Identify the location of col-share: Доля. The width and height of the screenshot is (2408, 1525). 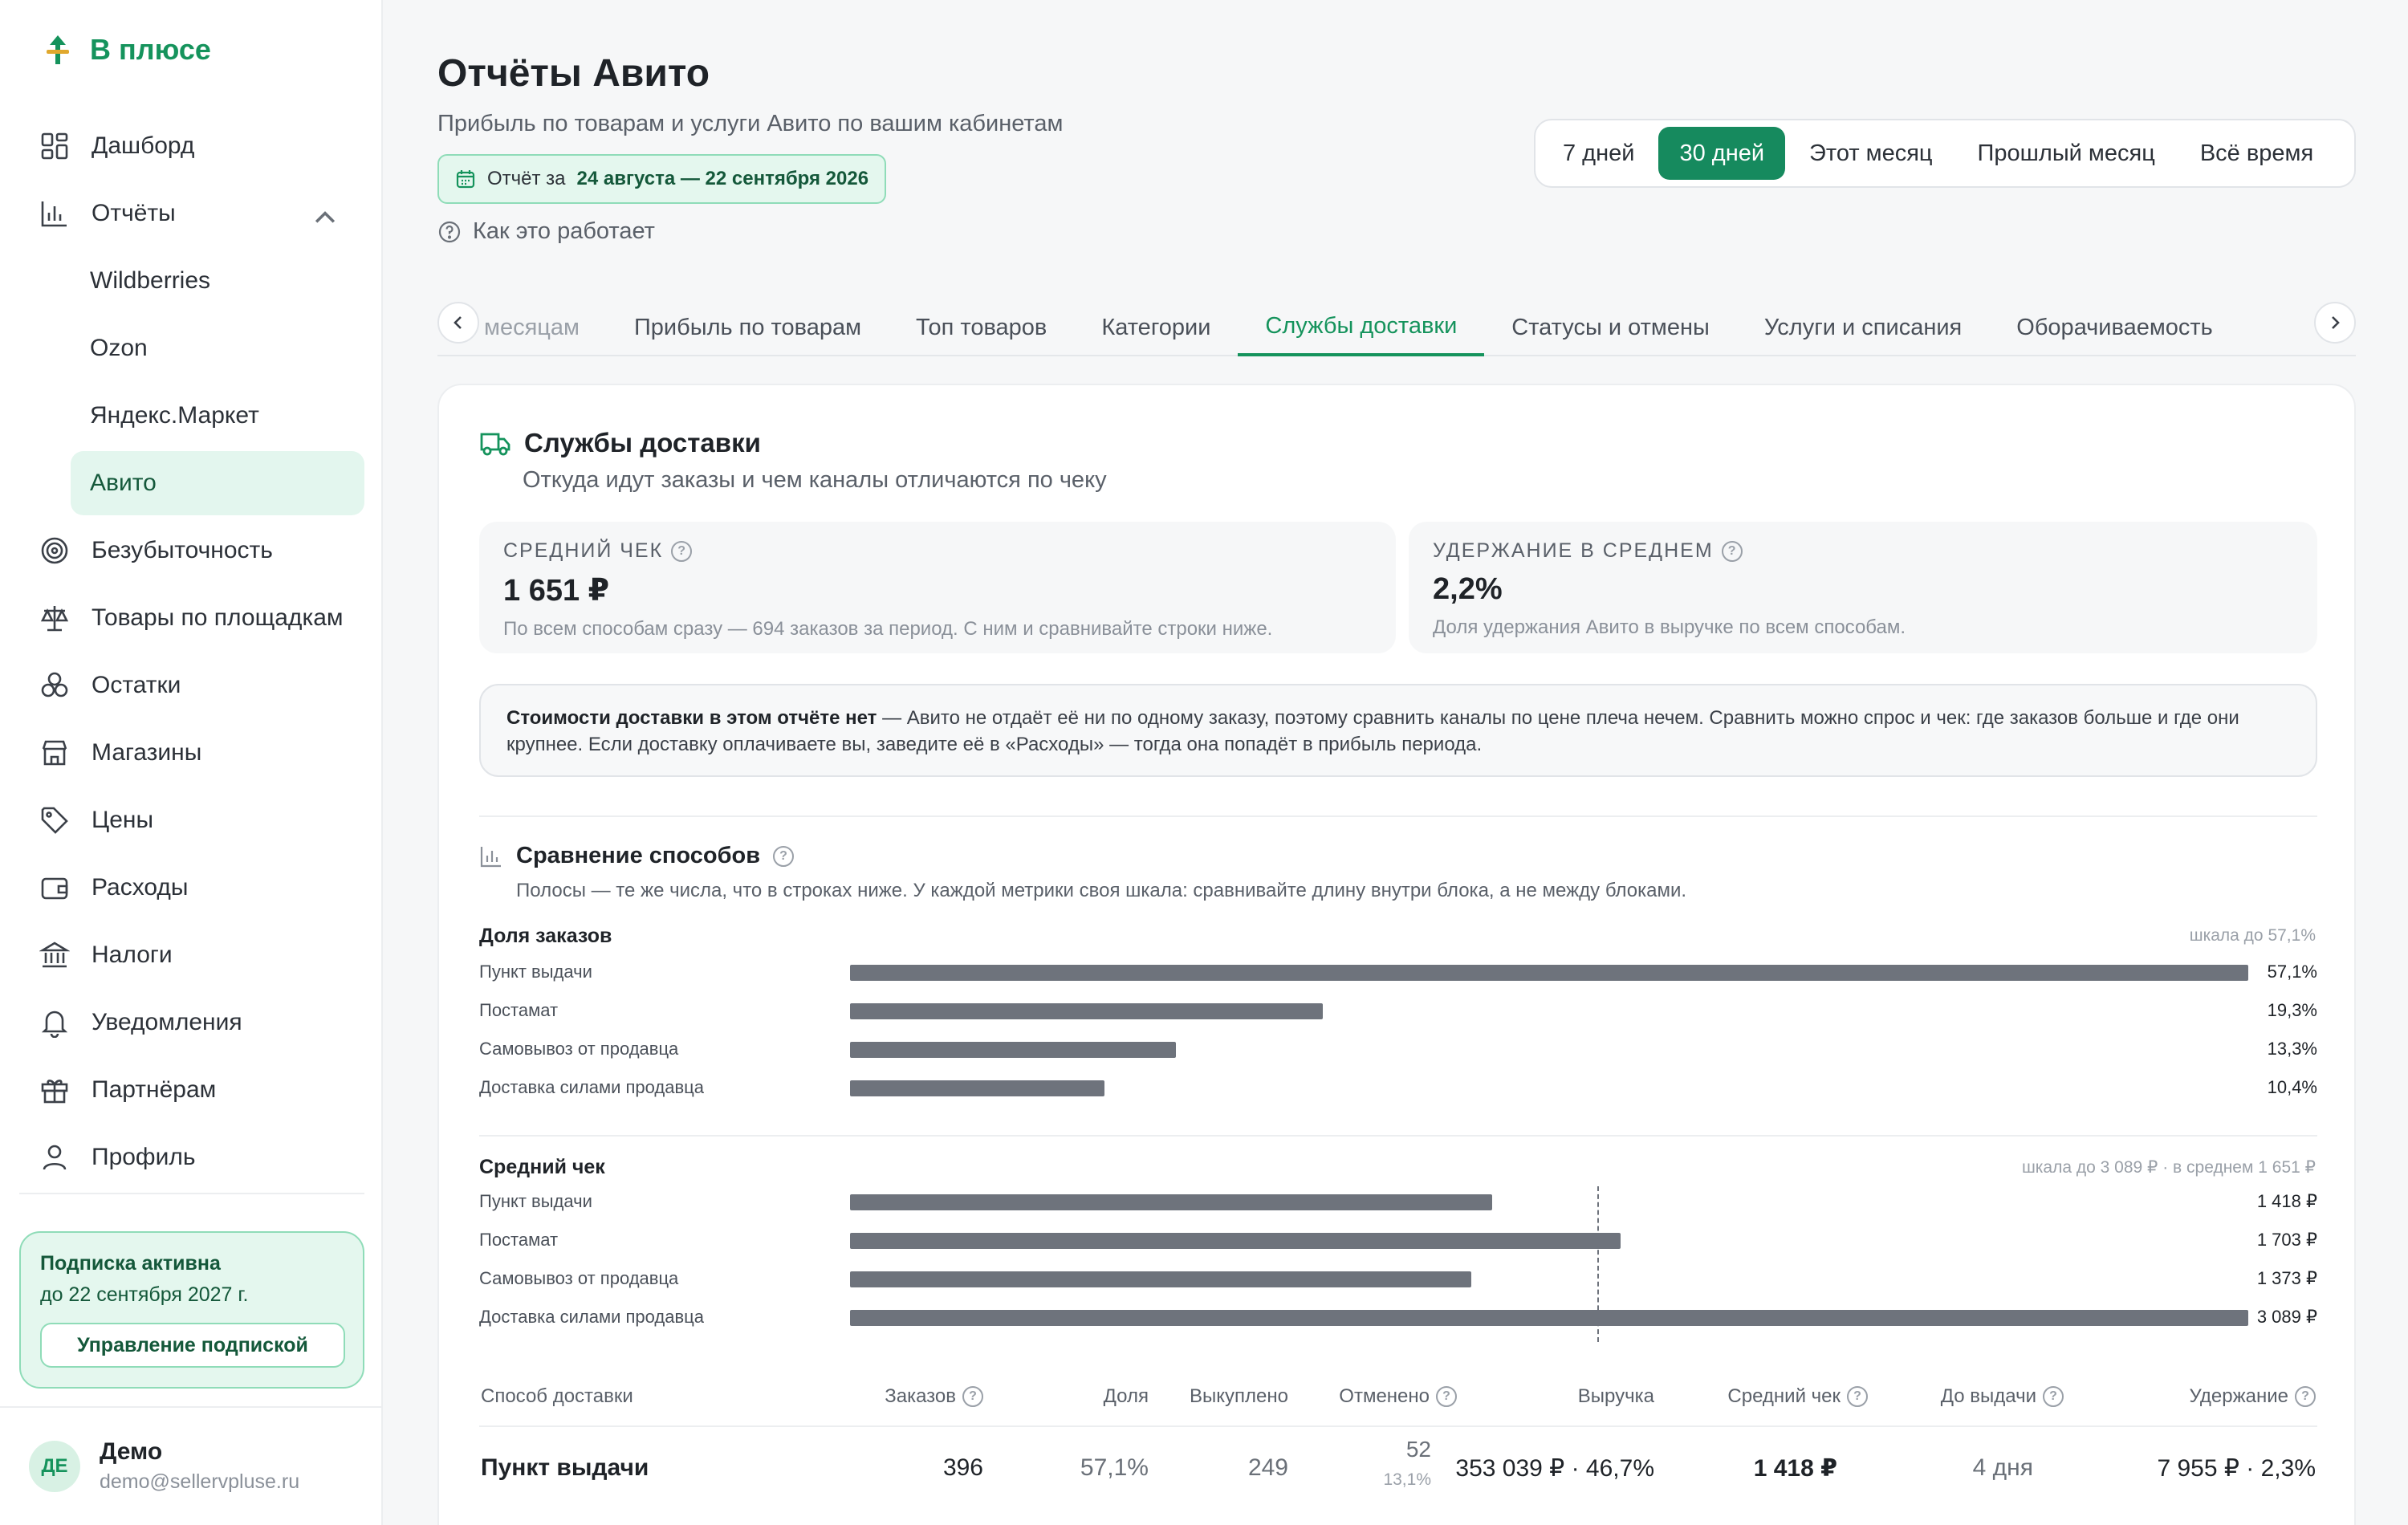
(1126, 1396).